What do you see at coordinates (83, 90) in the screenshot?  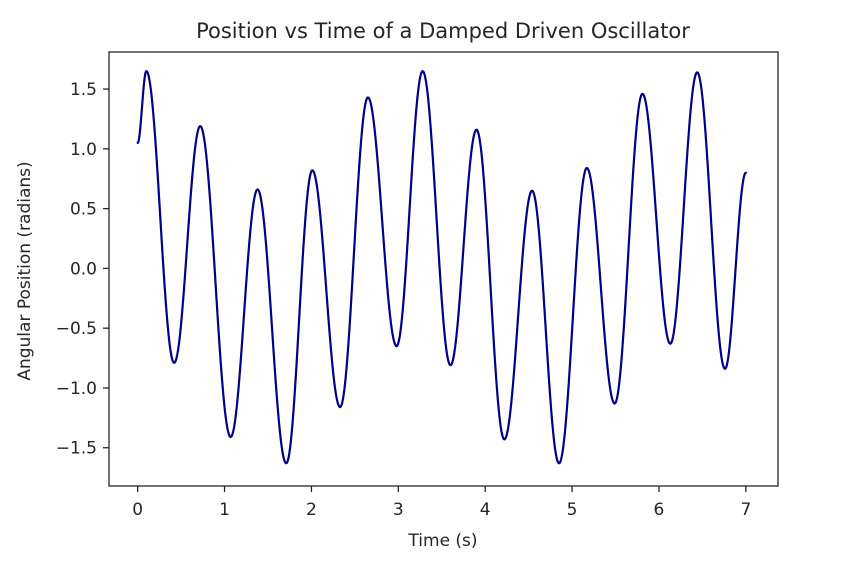 I see `y-tick-label: 1.5` at bounding box center [83, 90].